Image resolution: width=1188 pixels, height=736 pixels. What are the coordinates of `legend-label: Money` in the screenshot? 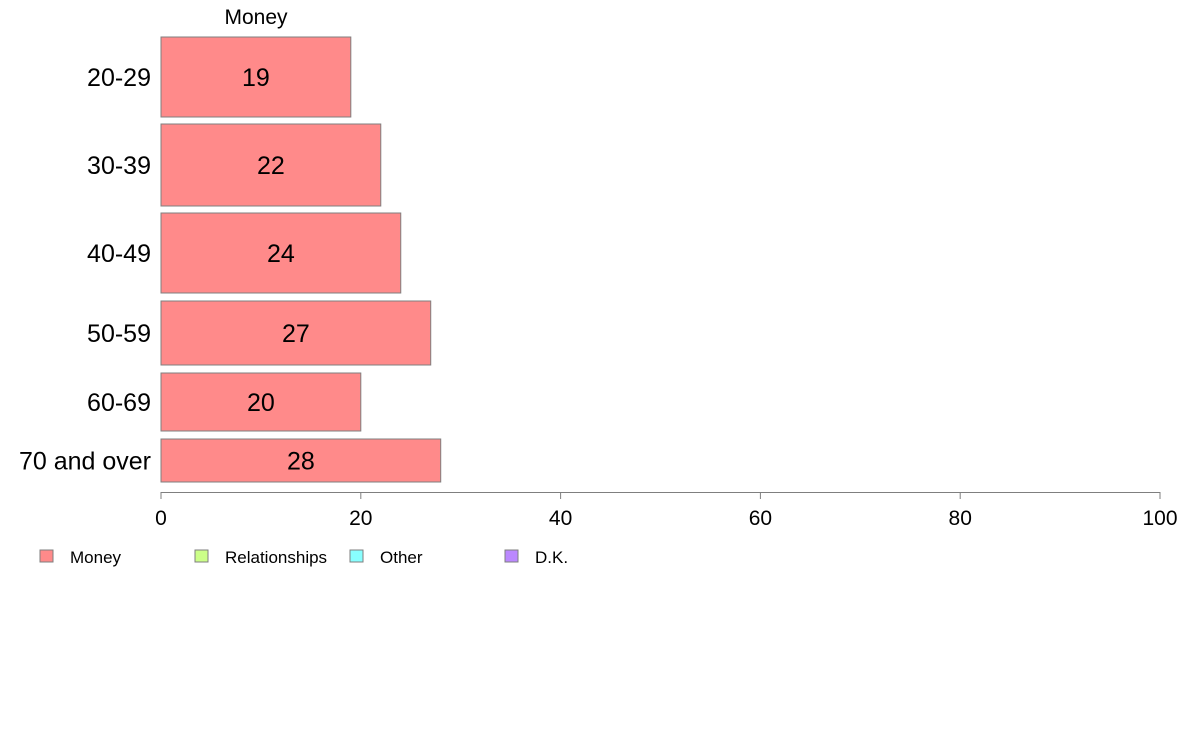 It's located at (96, 557).